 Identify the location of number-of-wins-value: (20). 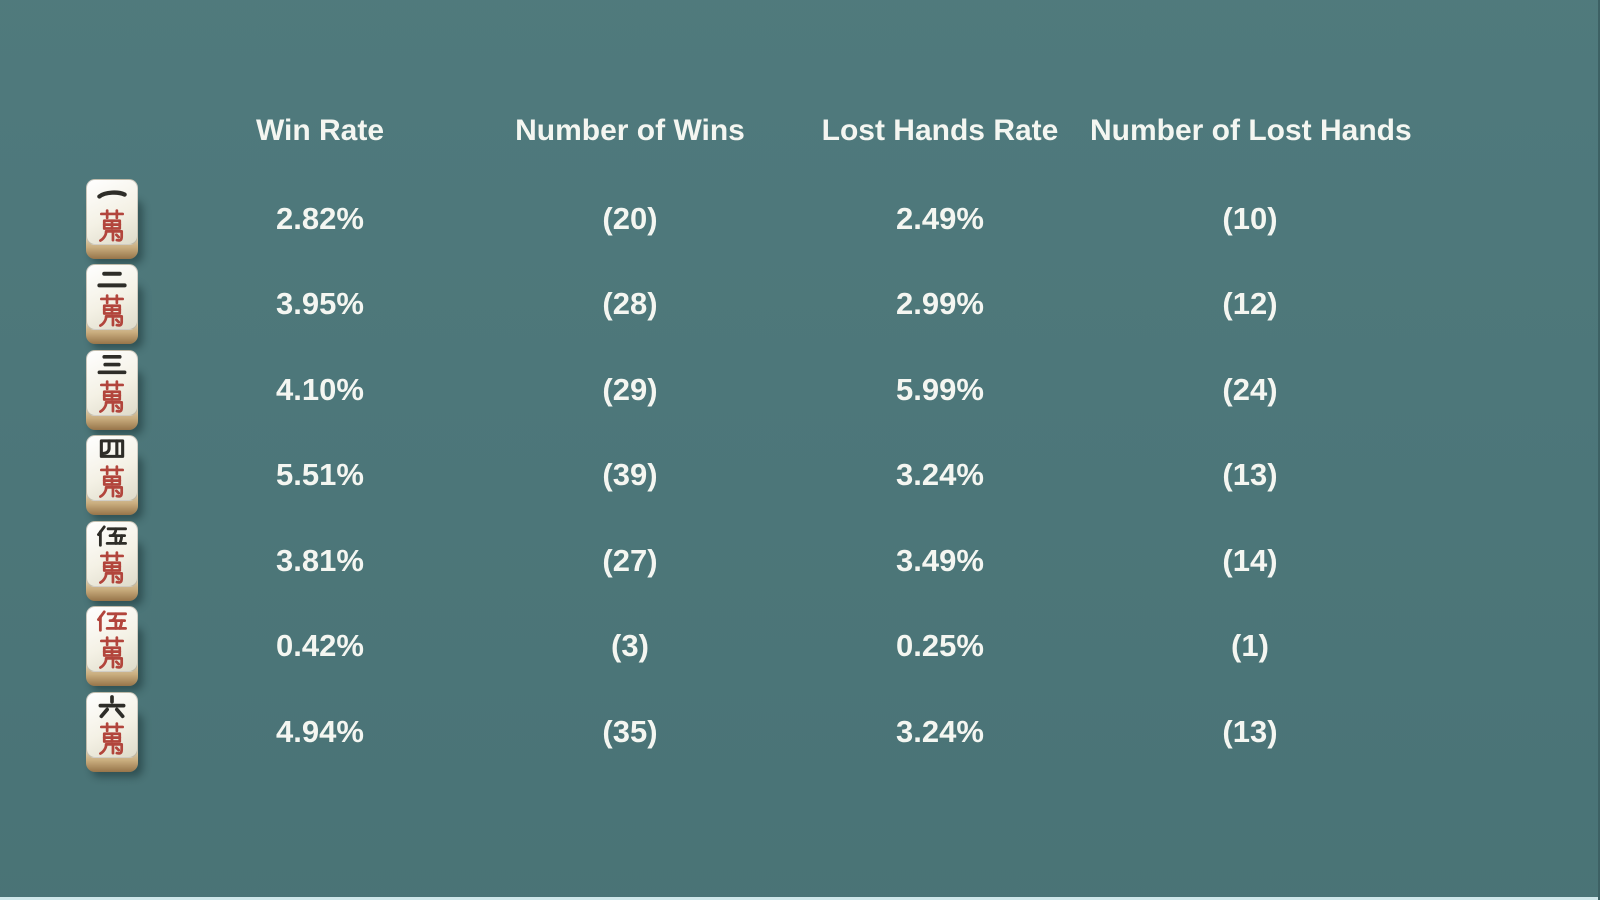
(630, 218).